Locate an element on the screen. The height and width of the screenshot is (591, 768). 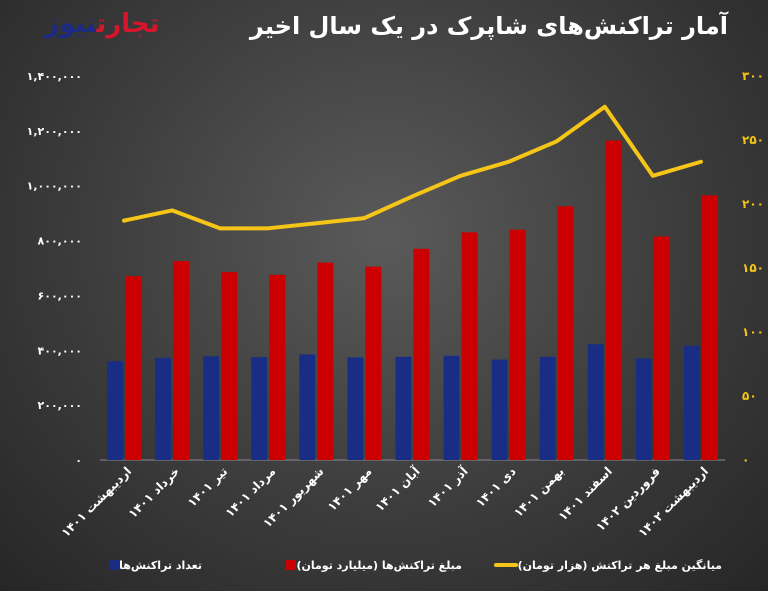
legend-item: تعداد تراکنش‌ها is located at coordinates (158, 565).